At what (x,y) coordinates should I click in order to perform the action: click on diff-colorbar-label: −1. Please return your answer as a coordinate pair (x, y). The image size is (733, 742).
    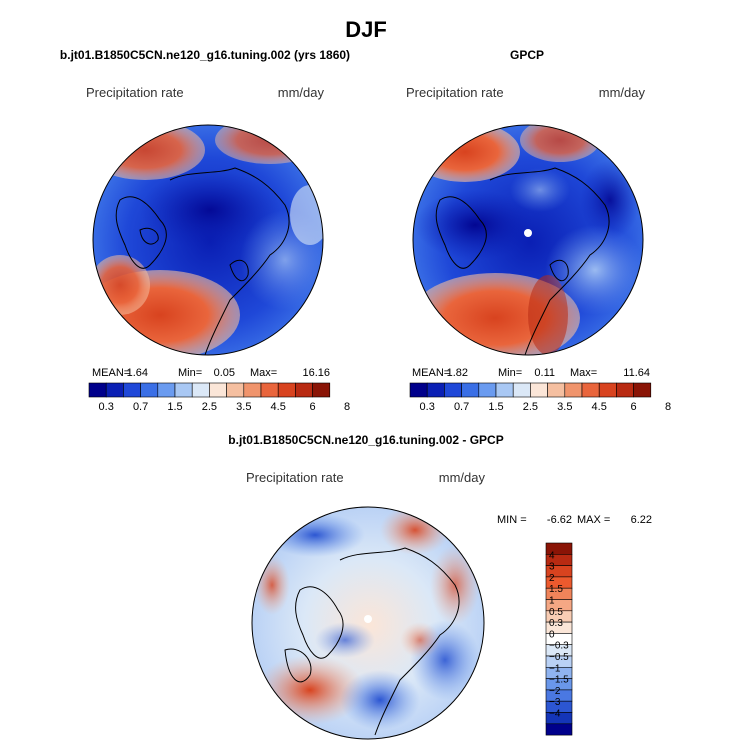
    Looking at the image, I should click on (555, 668).